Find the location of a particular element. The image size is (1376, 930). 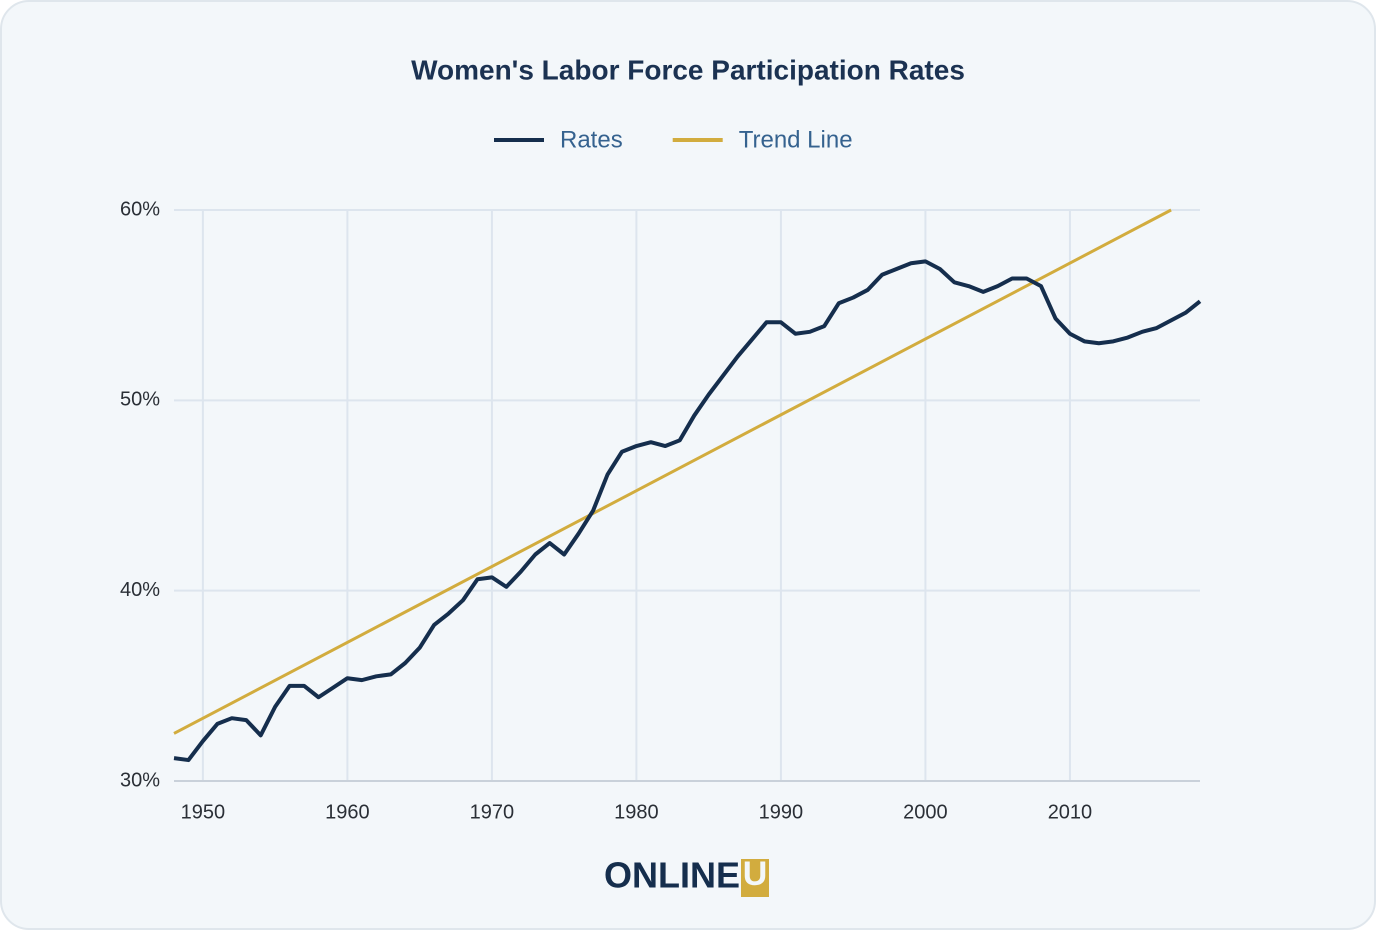

chart-title: Women's Labor Force Participation Rates is located at coordinates (688, 69).